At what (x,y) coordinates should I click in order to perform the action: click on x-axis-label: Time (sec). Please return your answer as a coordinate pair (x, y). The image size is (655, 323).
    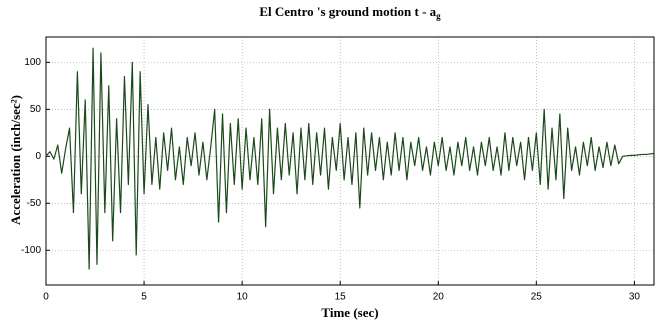
    Looking at the image, I should click on (349, 312).